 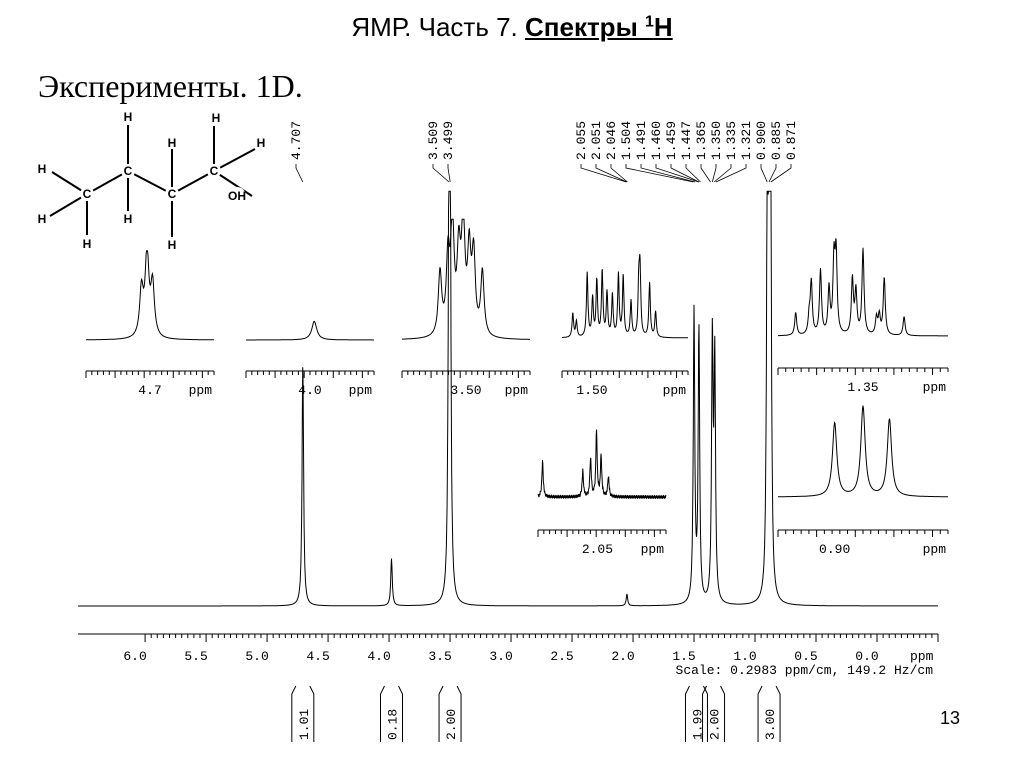 What do you see at coordinates (451, 724) in the screenshot?
I see `integral-value: 2.00` at bounding box center [451, 724].